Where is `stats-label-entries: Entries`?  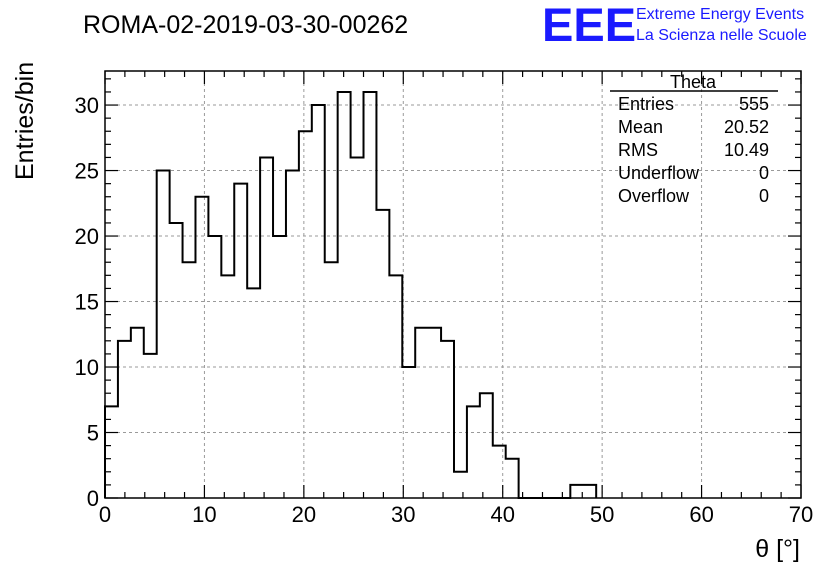 stats-label-entries: Entries is located at coordinates (646, 104).